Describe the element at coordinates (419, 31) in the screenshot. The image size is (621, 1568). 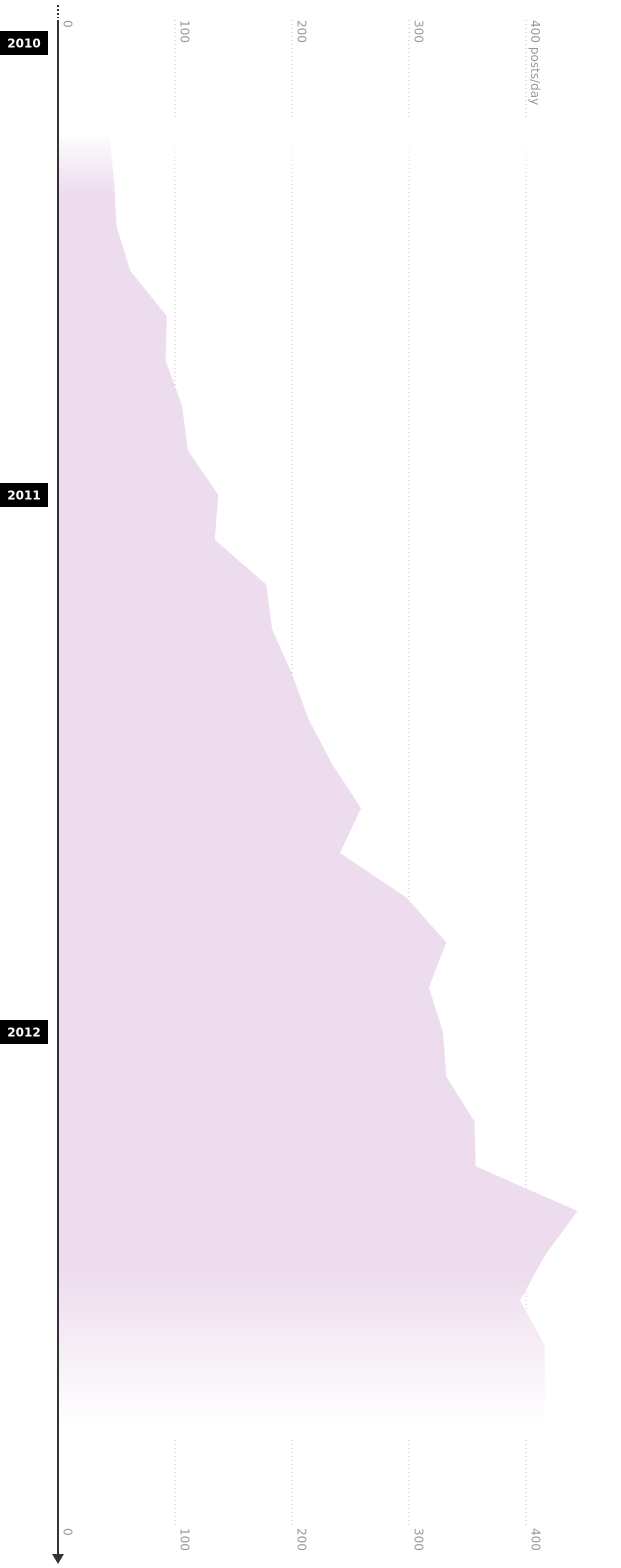
I see `tick-label-top: 300` at that location.